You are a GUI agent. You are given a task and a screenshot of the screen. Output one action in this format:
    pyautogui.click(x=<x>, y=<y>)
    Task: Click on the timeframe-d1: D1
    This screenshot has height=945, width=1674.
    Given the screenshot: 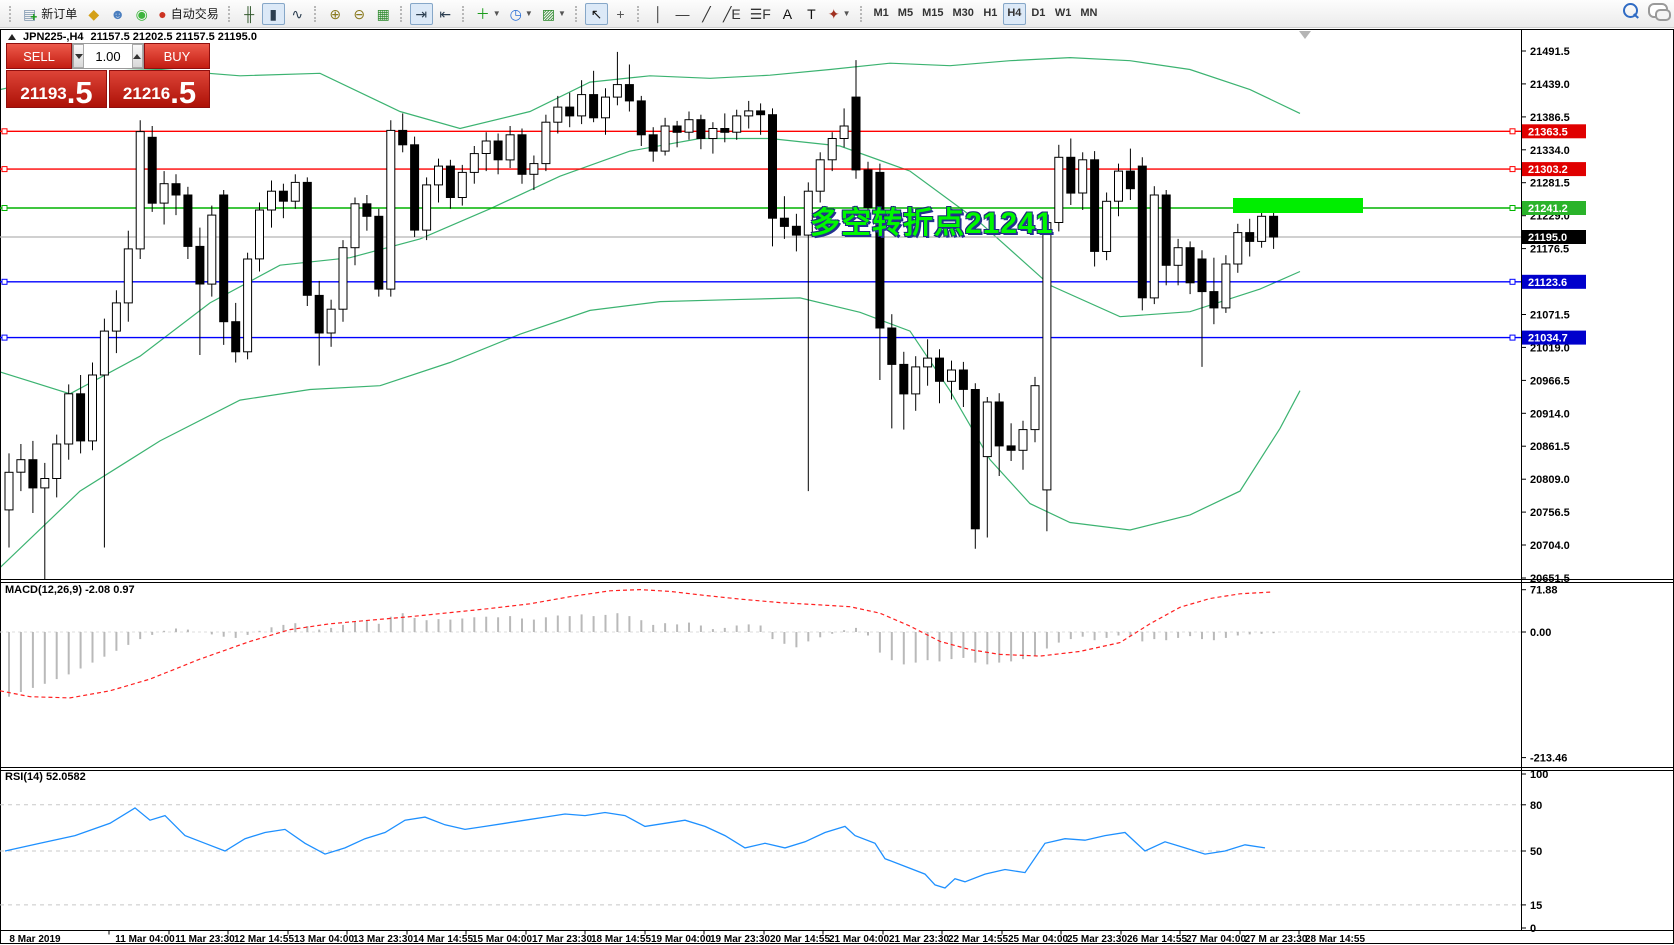 What is the action you would take?
    pyautogui.click(x=1038, y=14)
    